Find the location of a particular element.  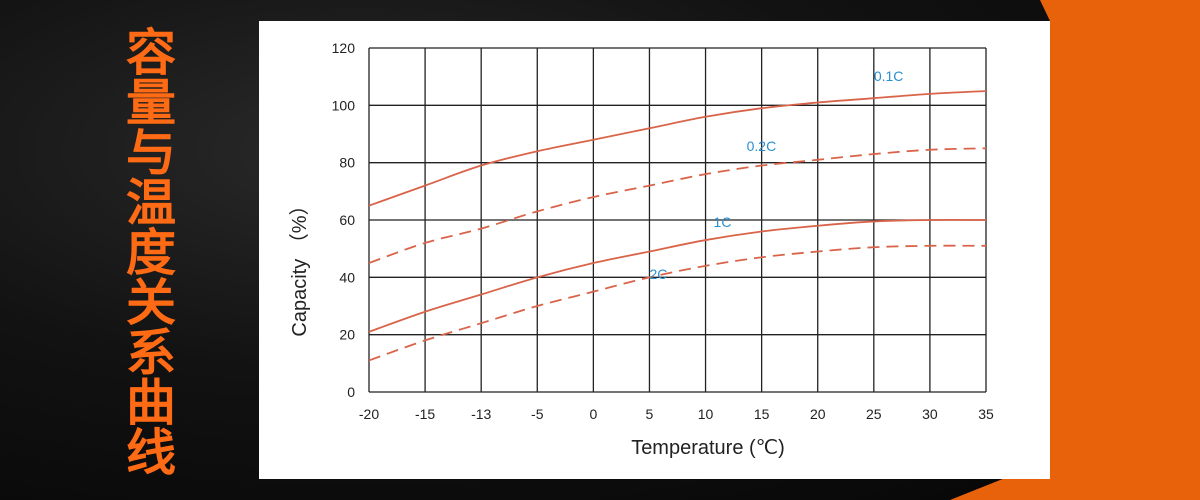

y-tick-label: 40 is located at coordinates (347, 277).